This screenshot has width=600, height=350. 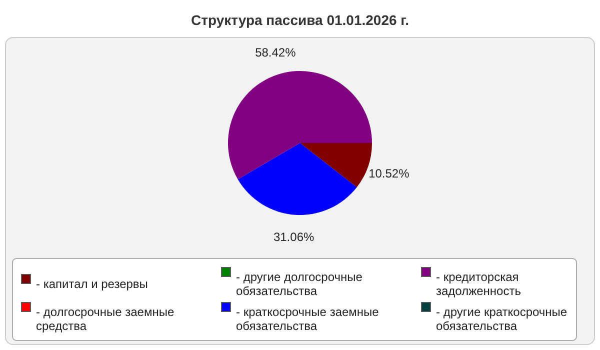 I want to click on legend-label: - капитал и резервы, so click(x=92, y=284).